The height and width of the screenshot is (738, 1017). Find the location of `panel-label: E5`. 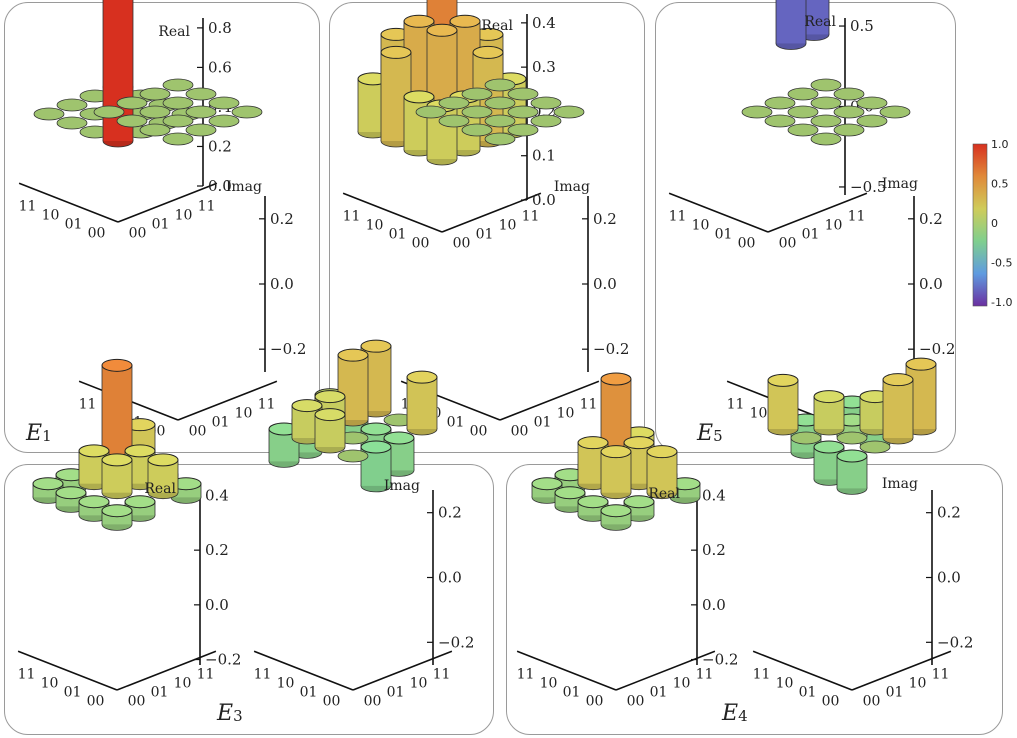

panel-label: E5 is located at coordinates (709, 433).